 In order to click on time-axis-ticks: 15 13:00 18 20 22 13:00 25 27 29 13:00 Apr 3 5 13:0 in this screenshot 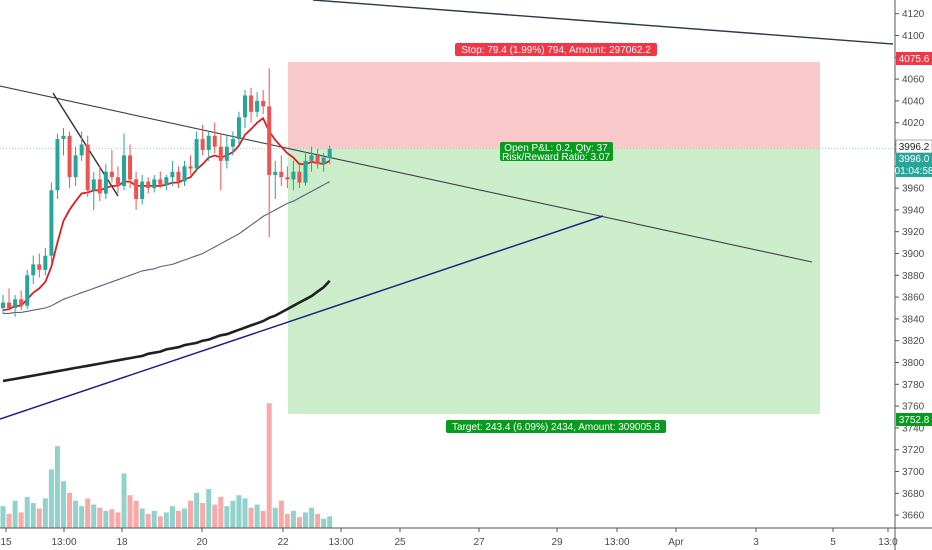, I will do `click(449, 538)`.